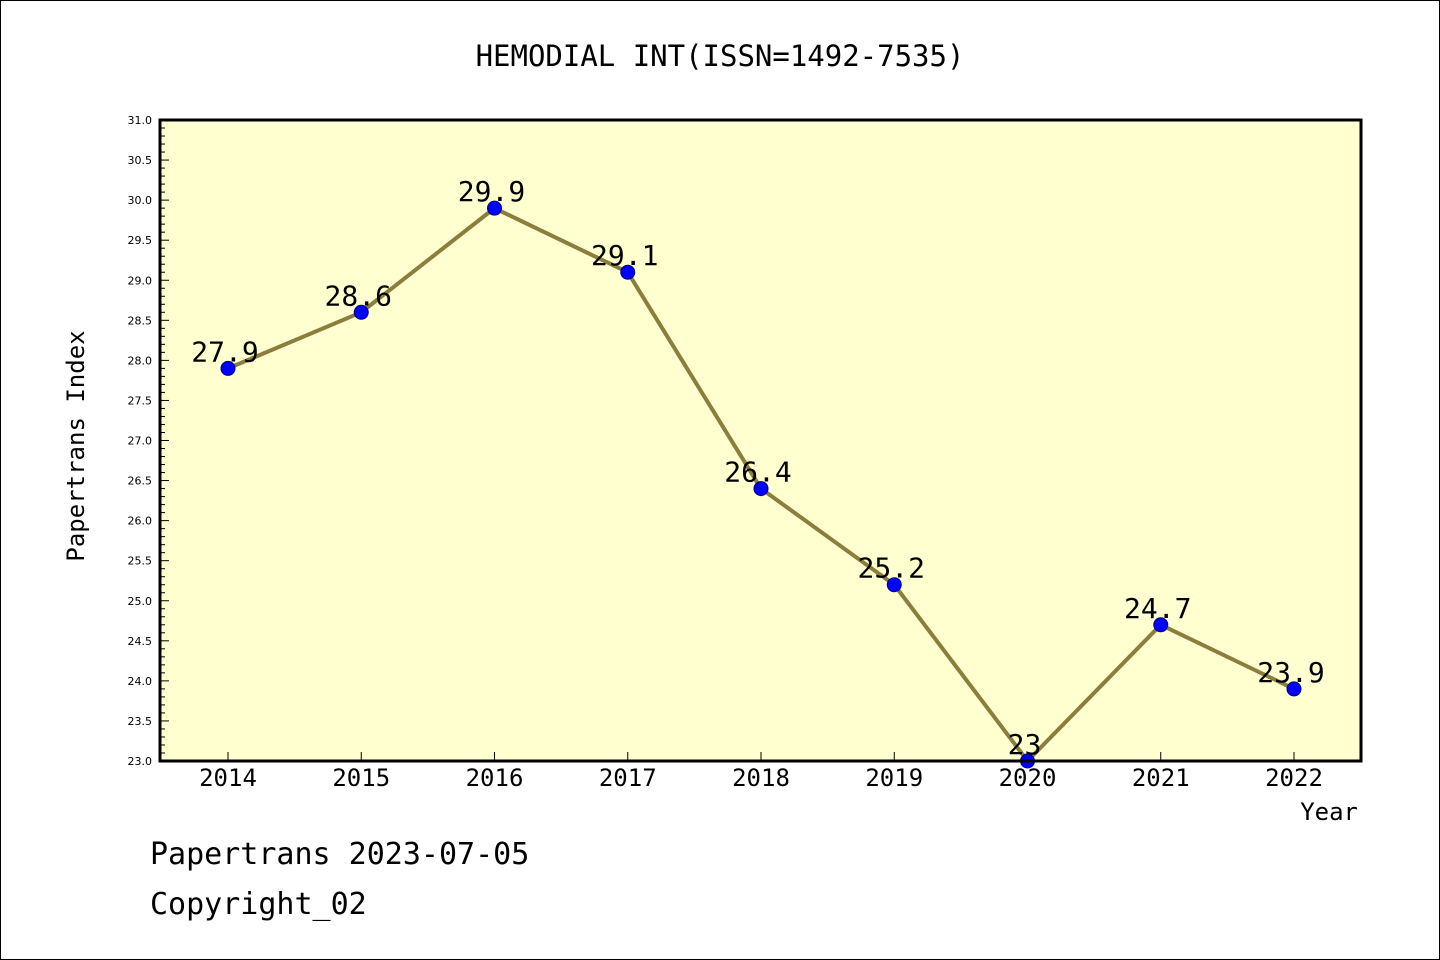 The height and width of the screenshot is (960, 1440). I want to click on y-tick-label: 24.5, so click(140, 641).